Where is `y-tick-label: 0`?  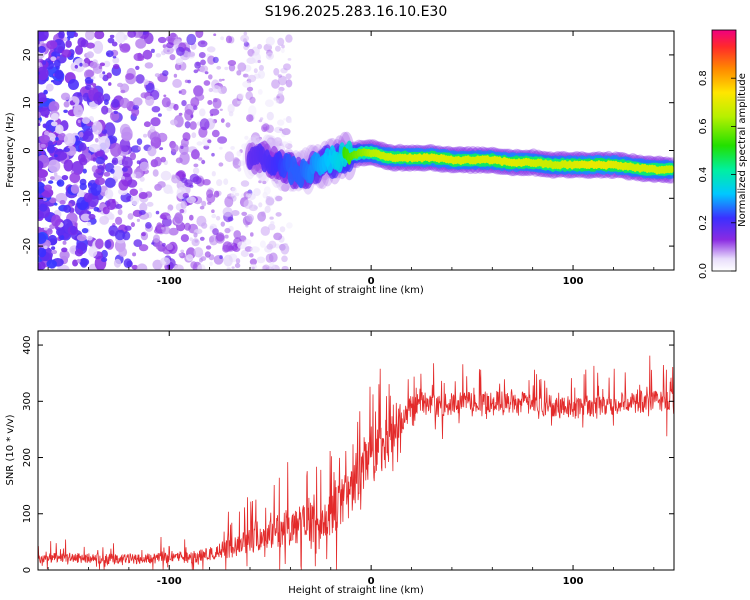
y-tick-label: 0 is located at coordinates (27, 150).